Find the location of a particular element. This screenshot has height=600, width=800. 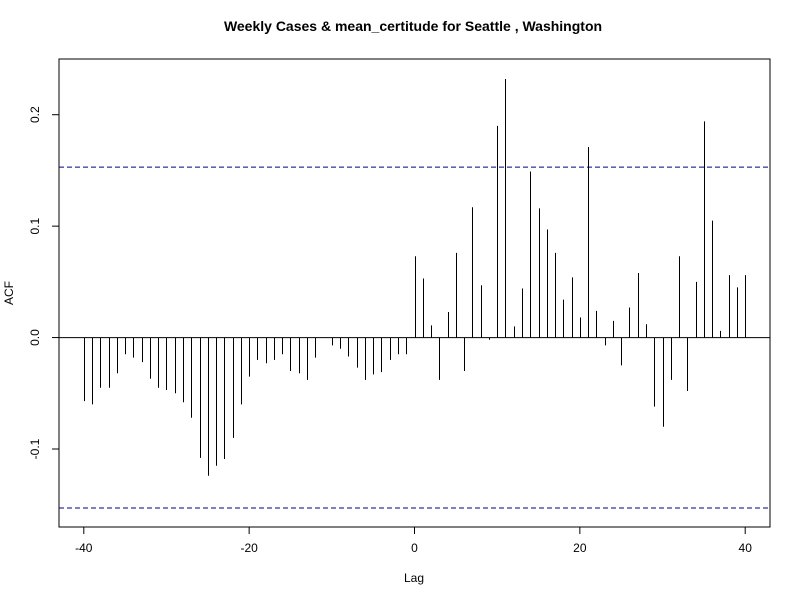

x-tick-label: 20 is located at coordinates (580, 548).